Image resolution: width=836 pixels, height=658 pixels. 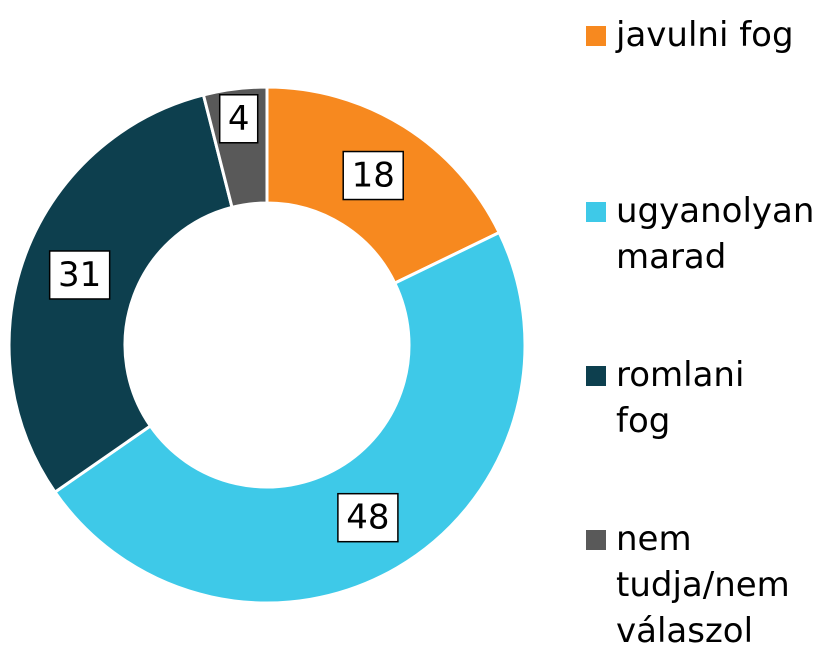 I want to click on data-label: 48, so click(x=367, y=518).